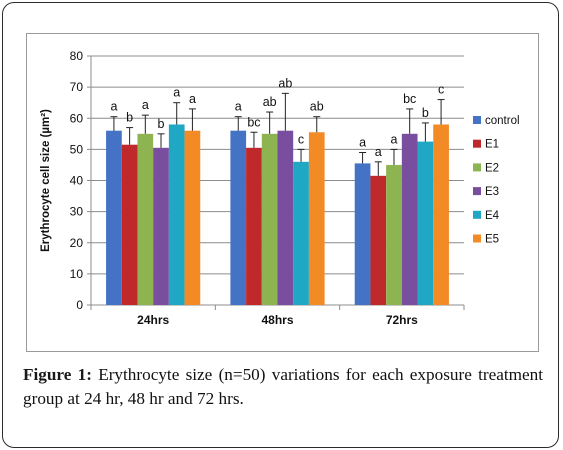 Image resolution: width=563 pixels, height=450 pixels. Describe the element at coordinates (145, 219) in the screenshot. I see `bar-e2-24hrs` at that location.